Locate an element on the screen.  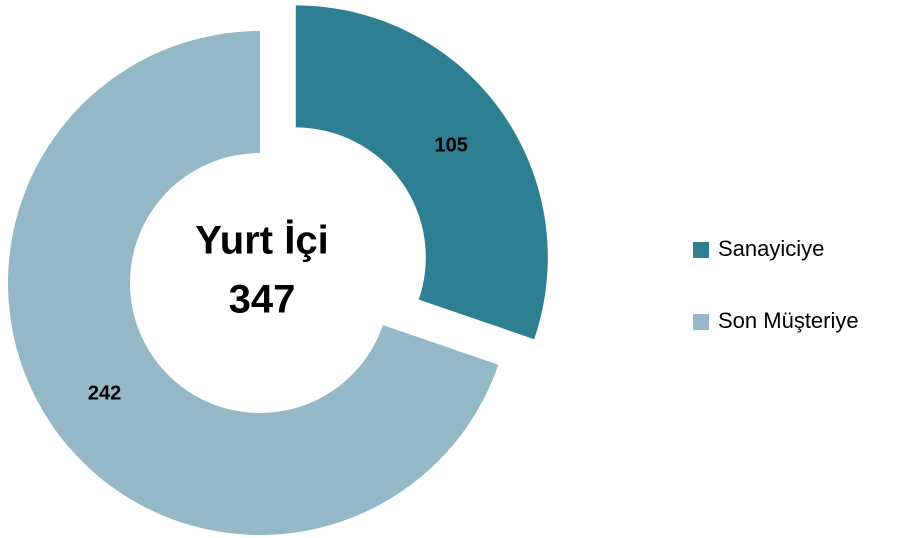
data-label: 242 is located at coordinates (104, 393).